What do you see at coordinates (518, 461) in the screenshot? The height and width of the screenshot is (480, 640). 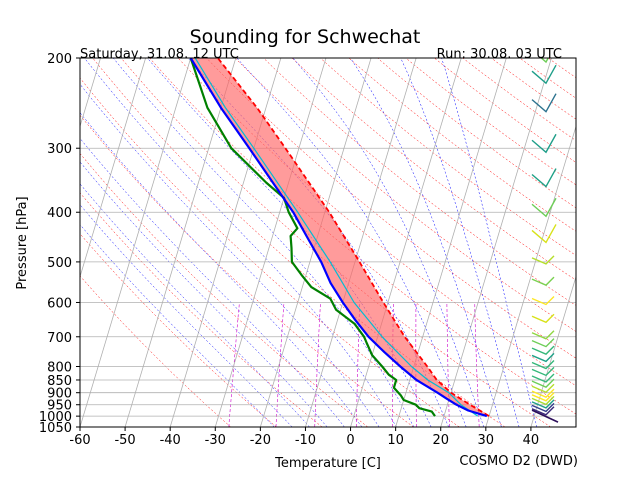 I see `model-source-label: COSMO D2 (DWD)` at bounding box center [518, 461].